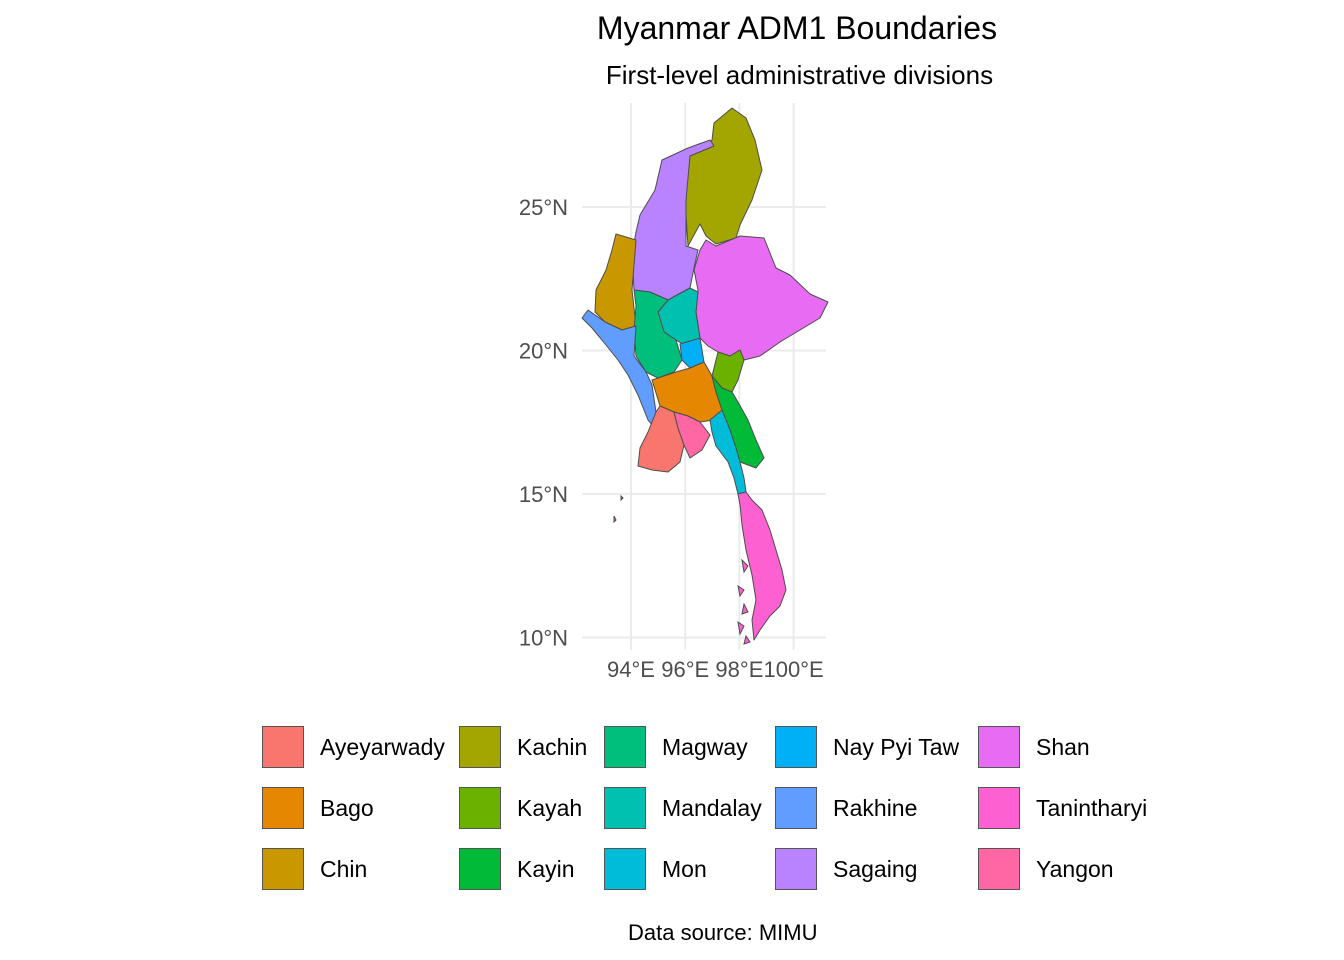 The width and height of the screenshot is (1344, 960). Describe the element at coordinates (543, 638) in the screenshot. I see `y-tick-label: 10°N` at that location.